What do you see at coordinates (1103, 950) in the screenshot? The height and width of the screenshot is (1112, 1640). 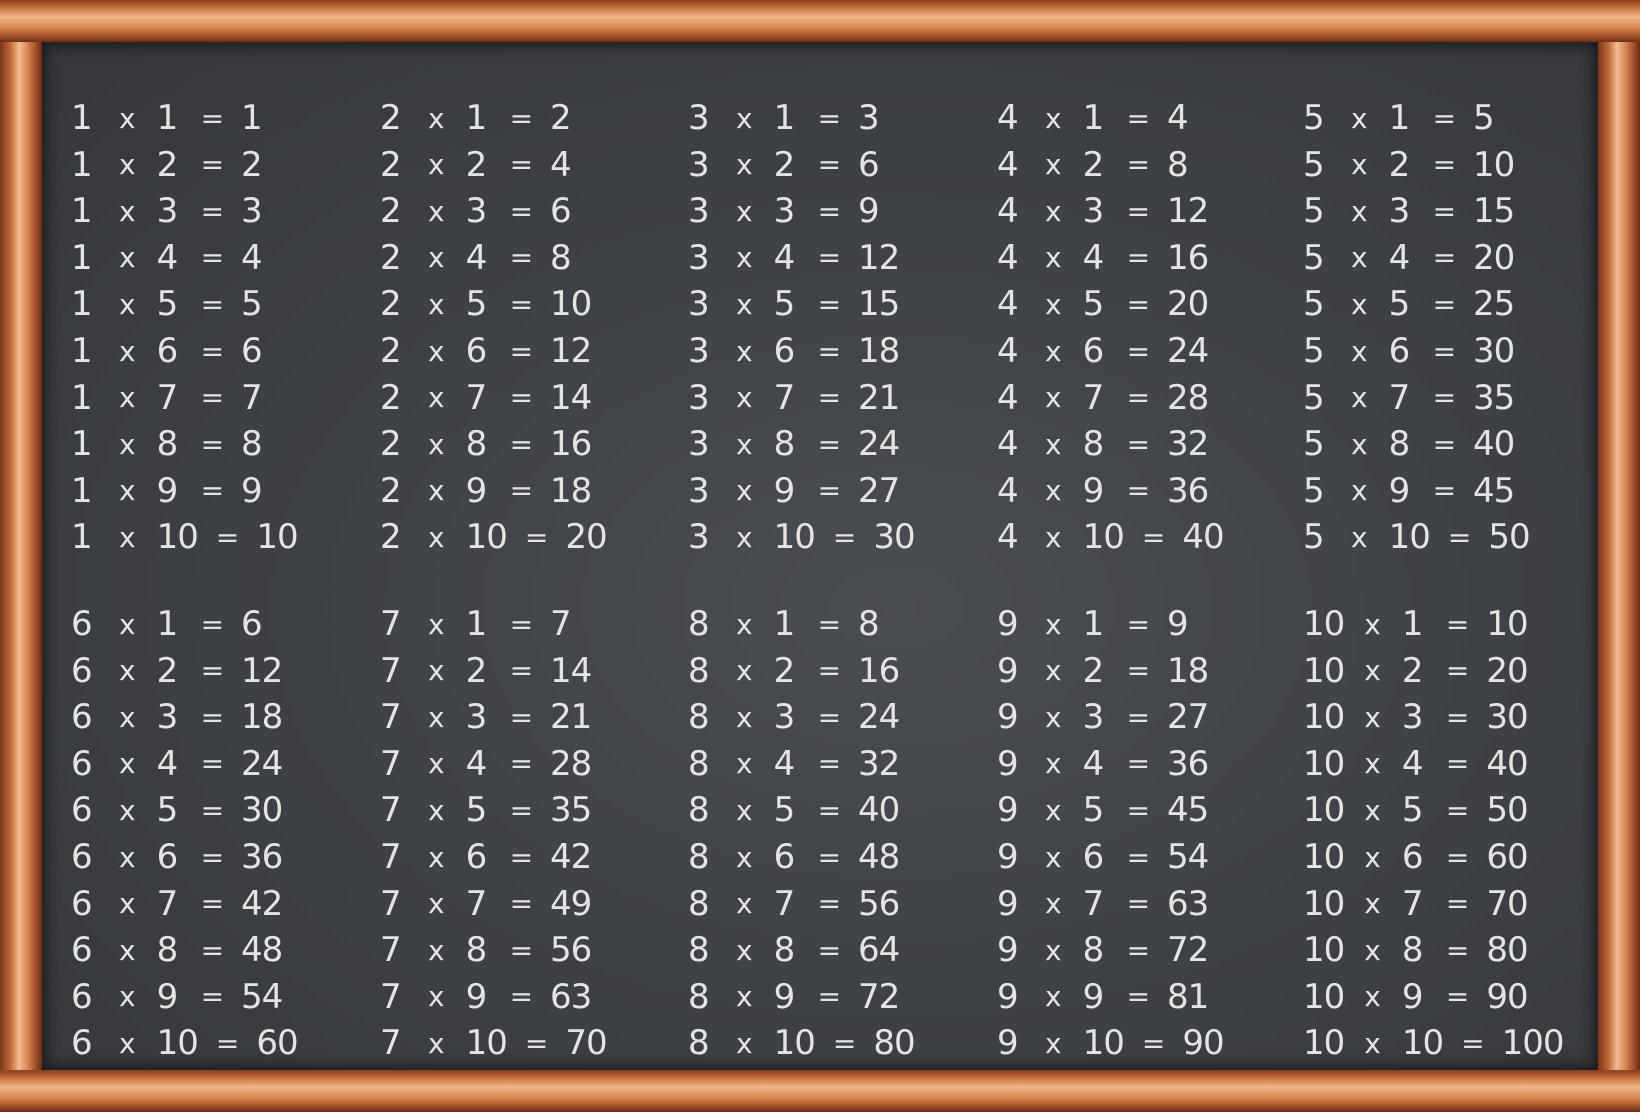 I see `equation-row: 9 x 8 = 72` at bounding box center [1103, 950].